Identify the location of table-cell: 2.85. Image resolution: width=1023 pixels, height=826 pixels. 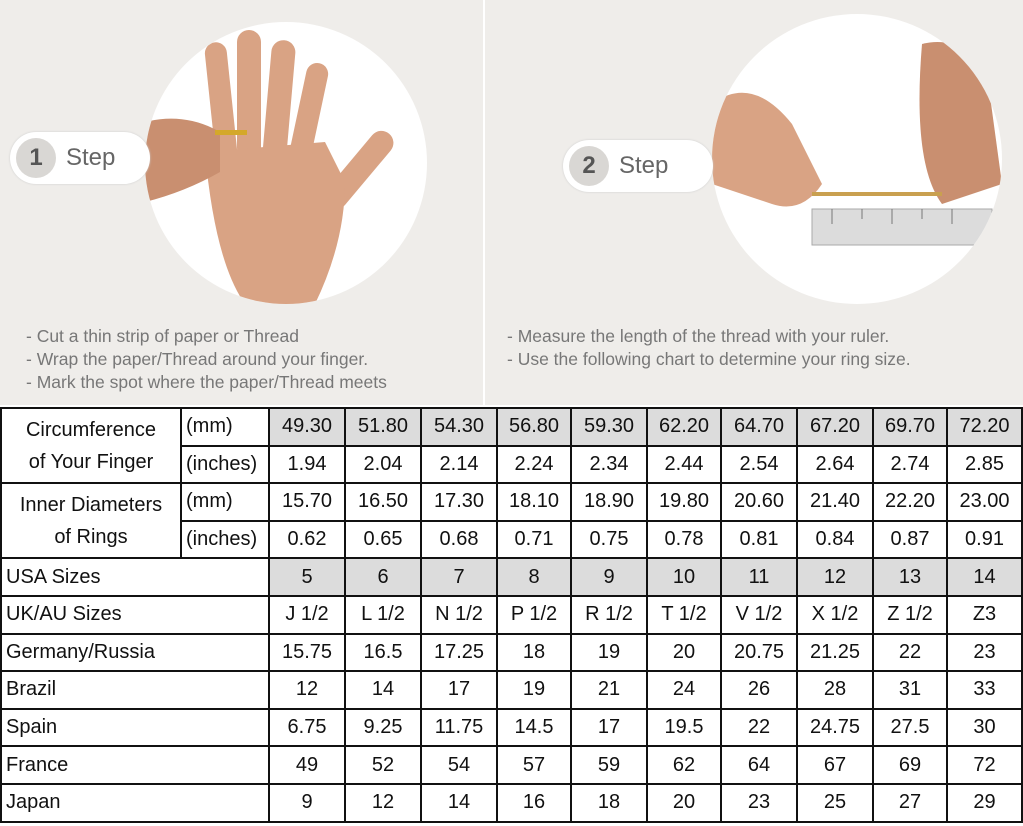
(984, 464).